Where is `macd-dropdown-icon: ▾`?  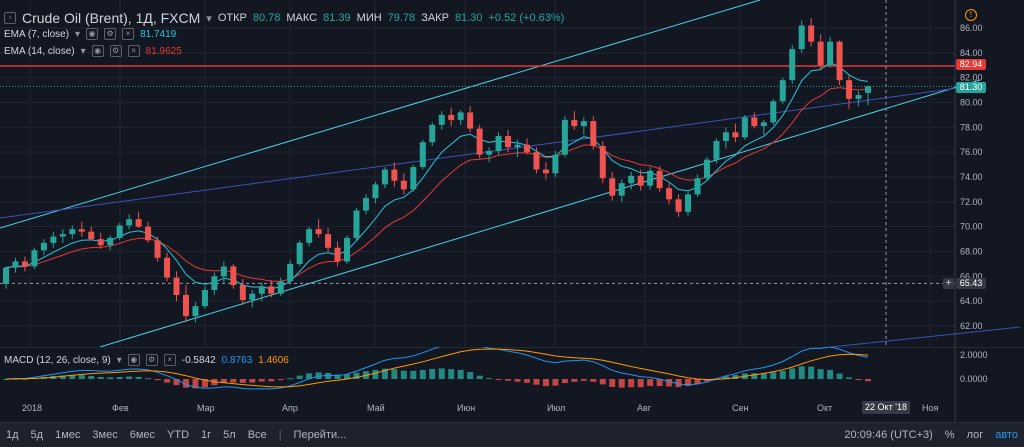
macd-dropdown-icon: ▾ is located at coordinates (119, 360).